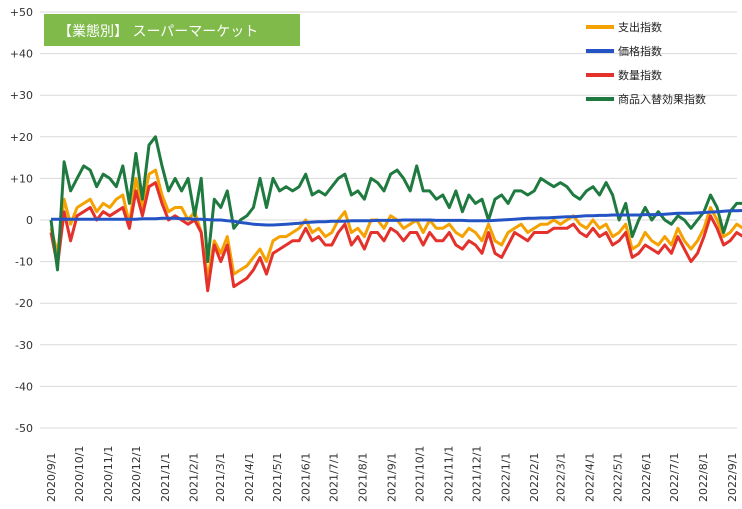 This screenshot has width=742, height=509. Describe the element at coordinates (277, 477) in the screenshot. I see `x-tick-label: 2021/5/1` at that location.